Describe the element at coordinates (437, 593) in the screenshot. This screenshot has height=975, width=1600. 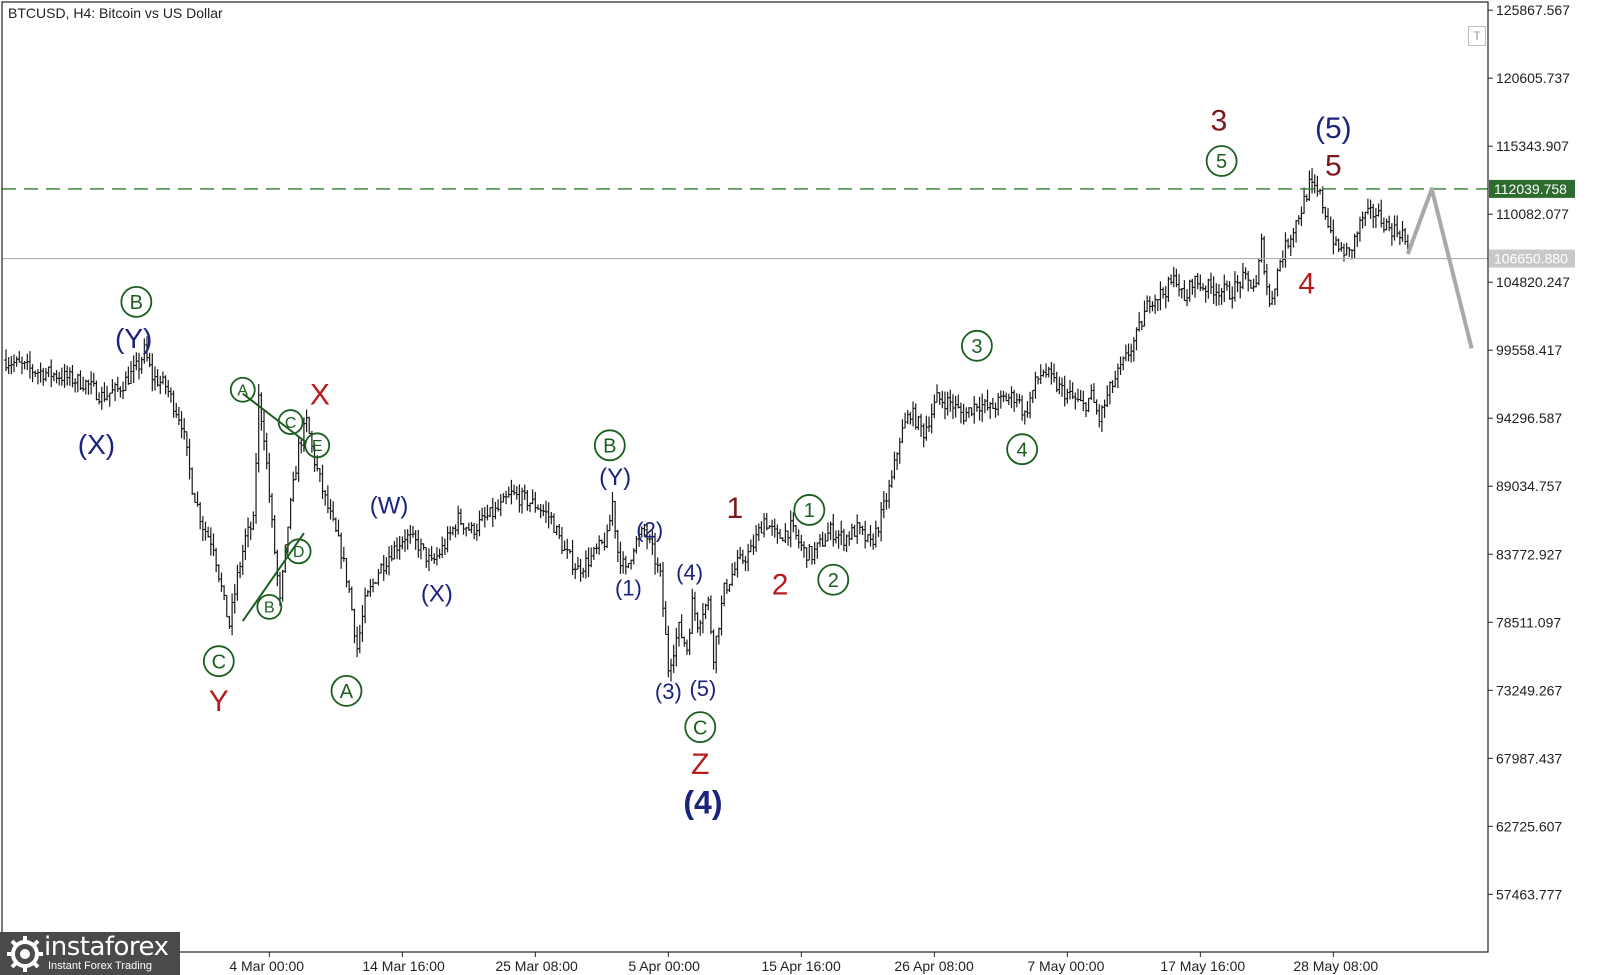
I see `wave-label: (X)` at that location.